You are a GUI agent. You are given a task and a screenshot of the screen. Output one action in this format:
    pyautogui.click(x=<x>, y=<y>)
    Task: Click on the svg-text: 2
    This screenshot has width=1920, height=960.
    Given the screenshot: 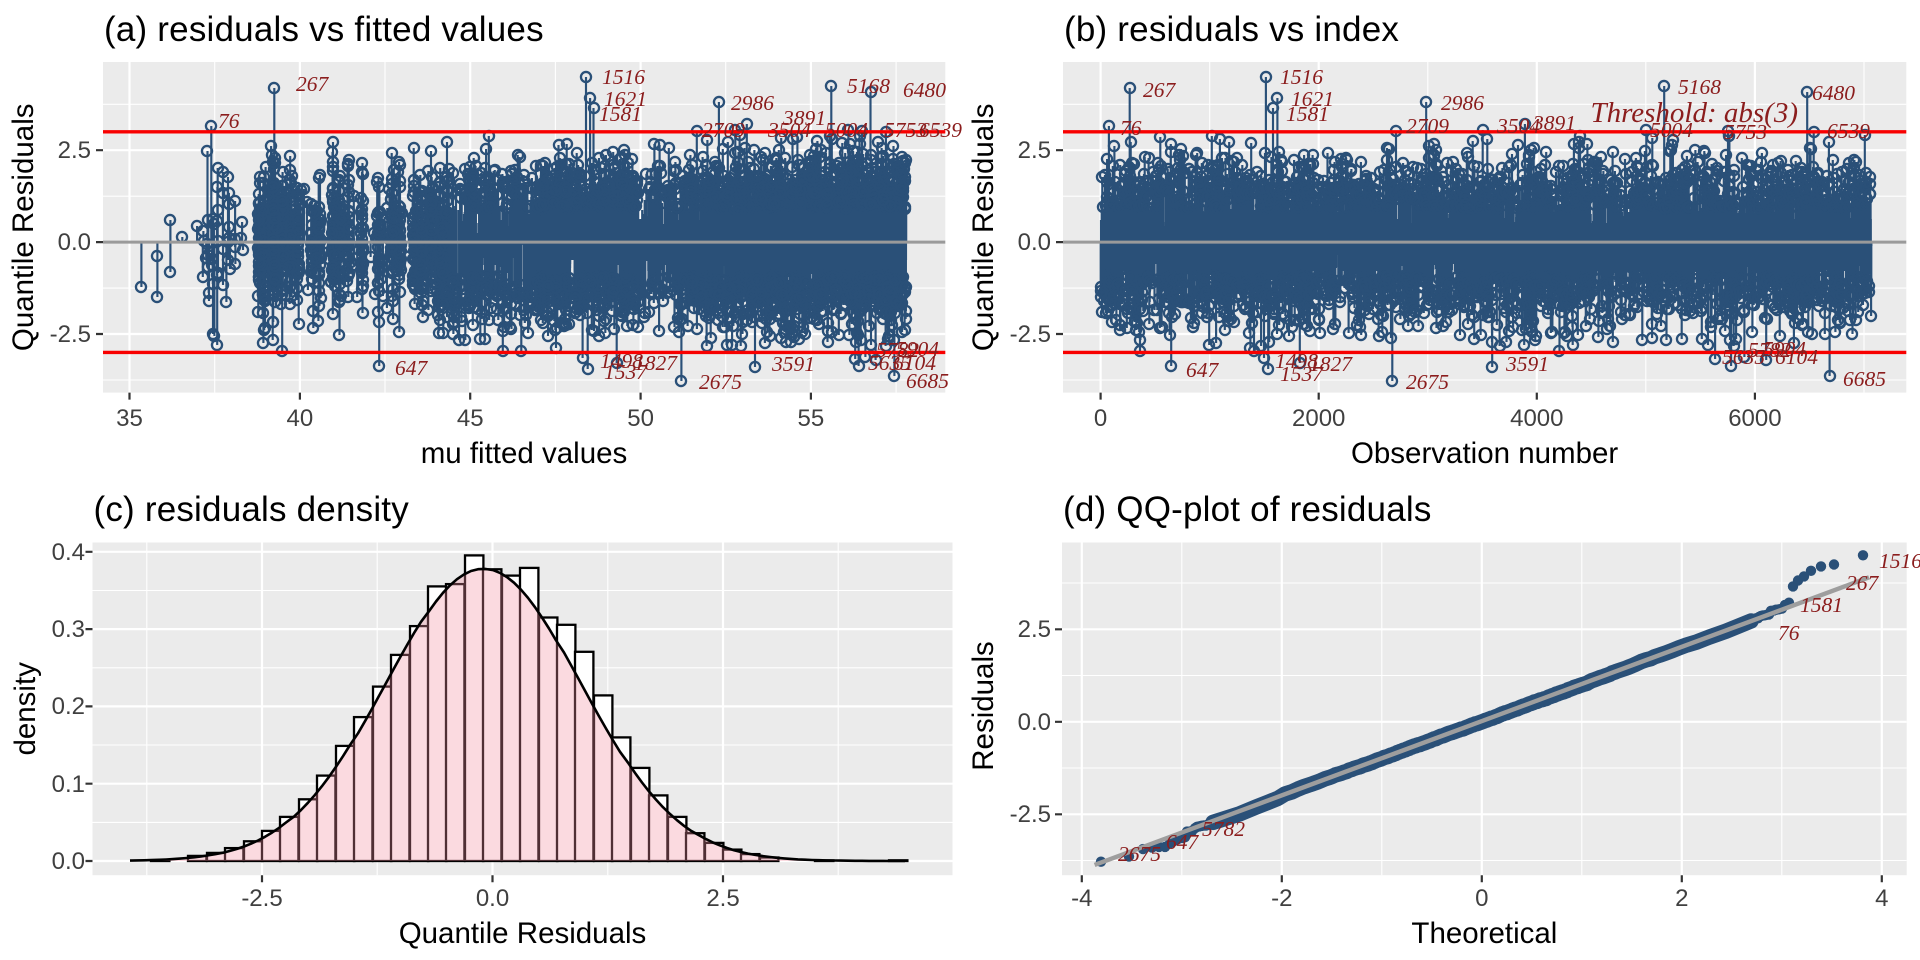 What is the action you would take?
    pyautogui.click(x=1681, y=898)
    